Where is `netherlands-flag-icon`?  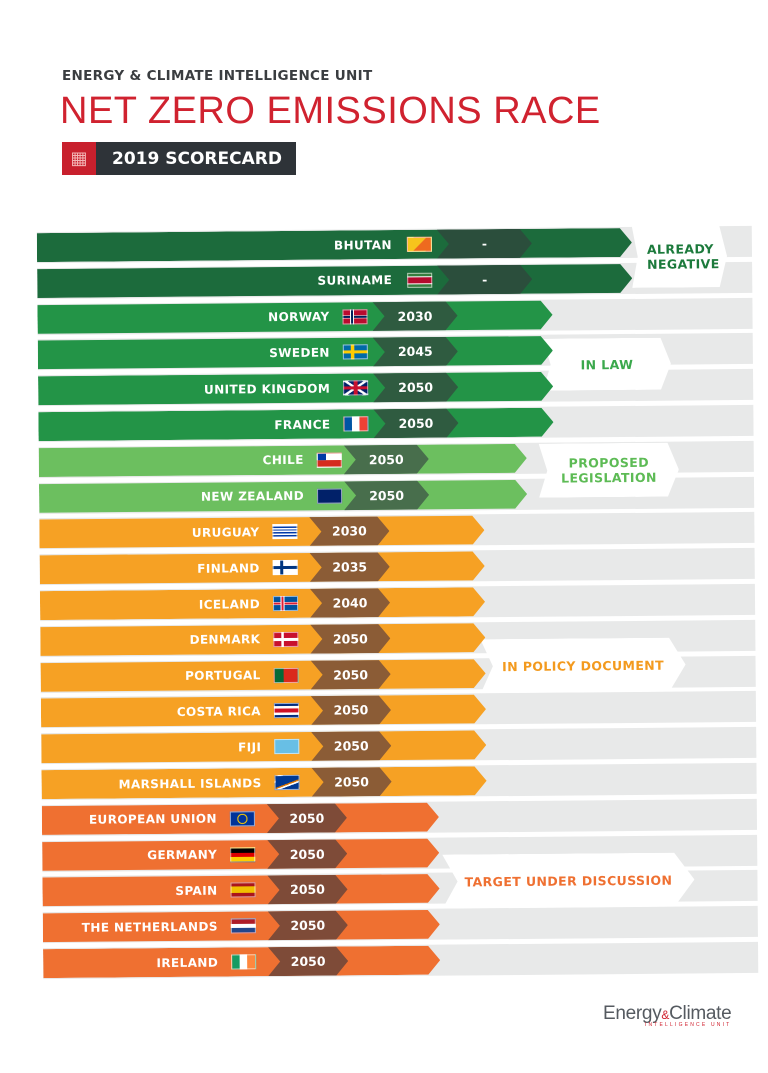
netherlands-flag-icon is located at coordinates (243, 926).